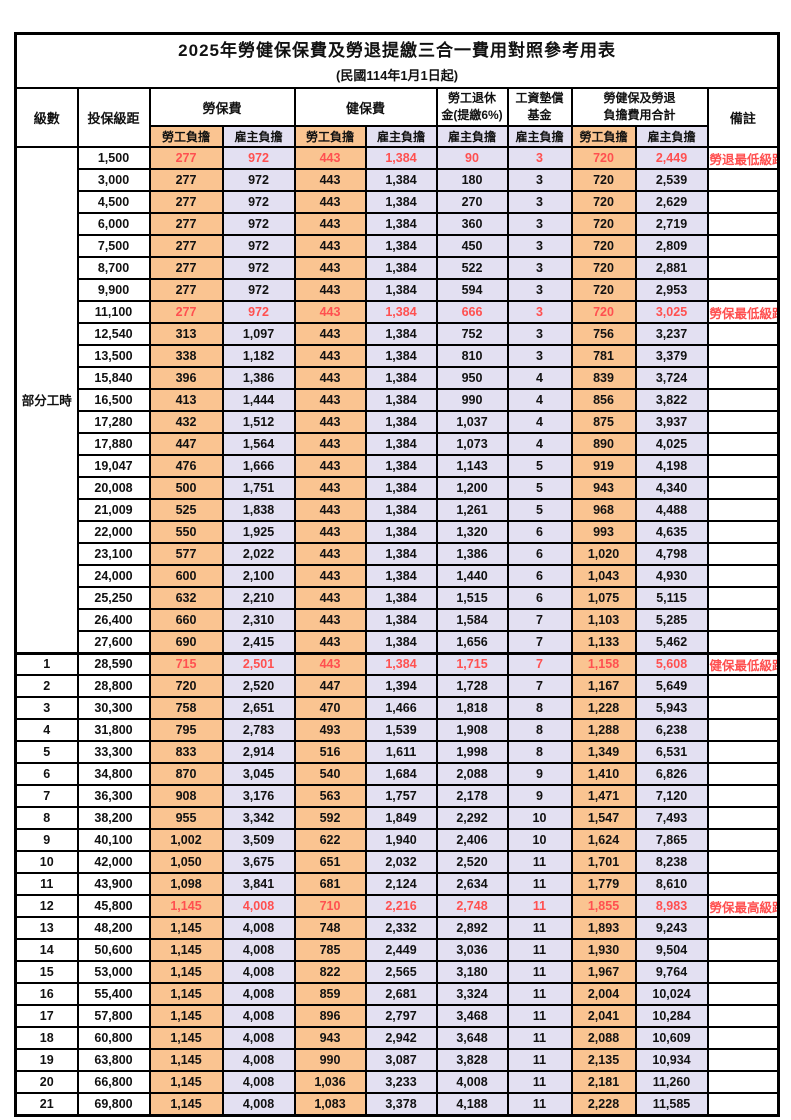 The image size is (791, 1120). What do you see at coordinates (186, 752) in the screenshot?
I see `cell-labor-employee: 833` at bounding box center [186, 752].